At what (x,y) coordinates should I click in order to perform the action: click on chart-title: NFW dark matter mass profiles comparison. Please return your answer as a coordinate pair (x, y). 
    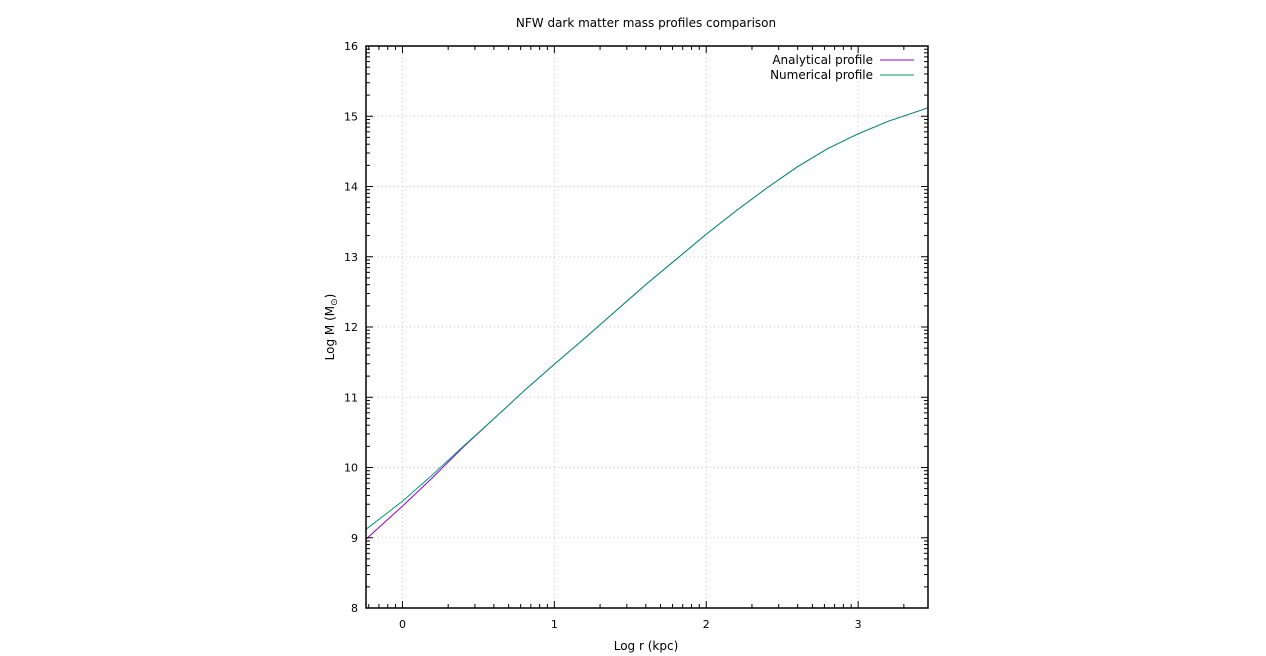
    Looking at the image, I should click on (646, 23).